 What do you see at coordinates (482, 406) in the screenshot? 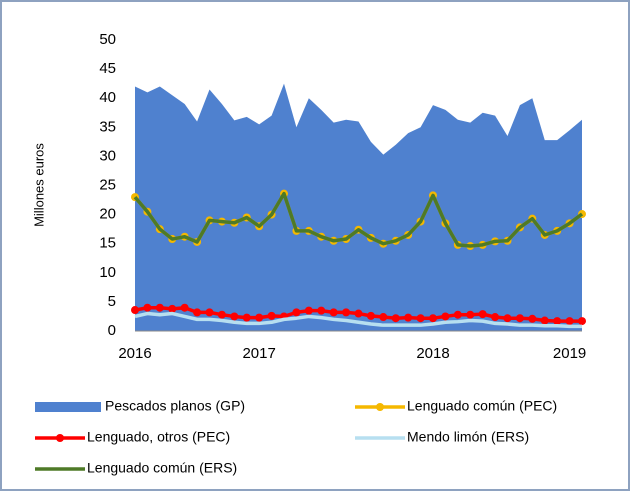
I see `legend-label: Lenguado común (PEC)` at bounding box center [482, 406].